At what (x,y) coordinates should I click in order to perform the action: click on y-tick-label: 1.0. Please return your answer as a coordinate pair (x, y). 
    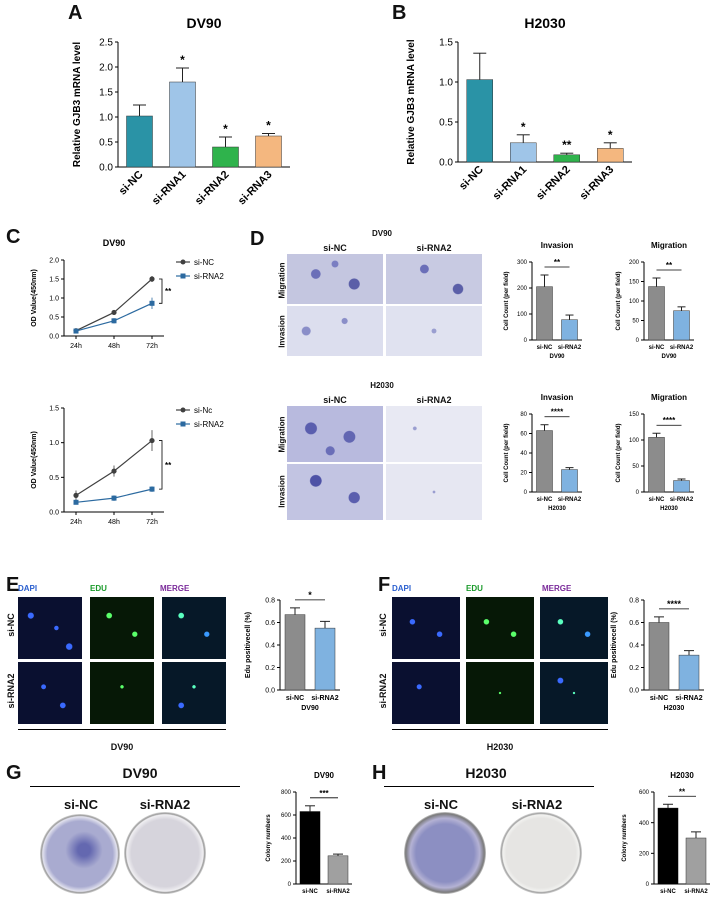
    Looking at the image, I should click on (54, 298).